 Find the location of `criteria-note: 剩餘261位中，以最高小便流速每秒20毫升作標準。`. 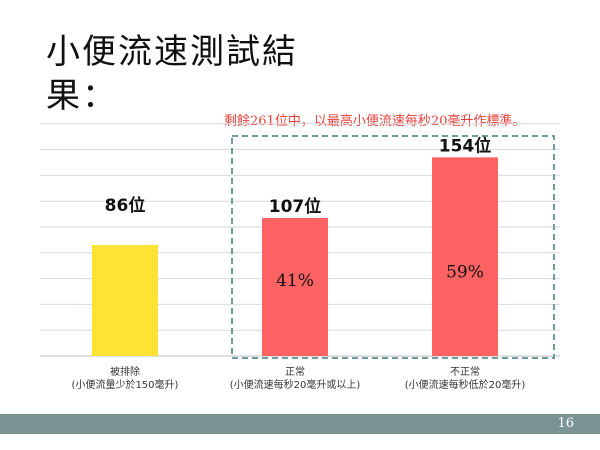

criteria-note: 剩餘261位中，以最高小便流速每秒20毫升作標準。 is located at coordinates (375, 121).